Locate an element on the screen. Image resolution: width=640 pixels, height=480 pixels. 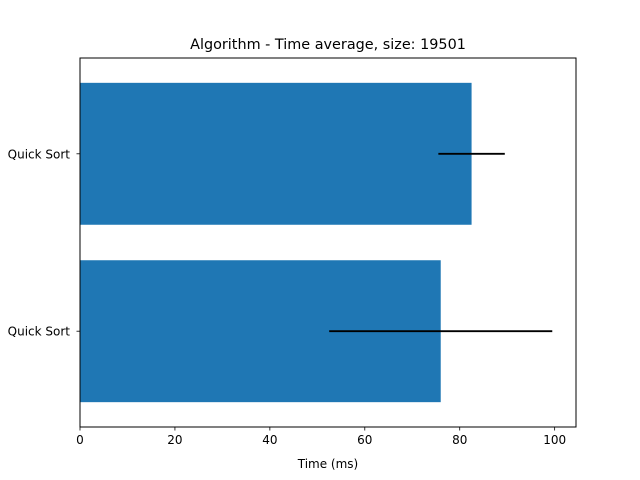
x-tick-label-2: 40 is located at coordinates (269, 440).